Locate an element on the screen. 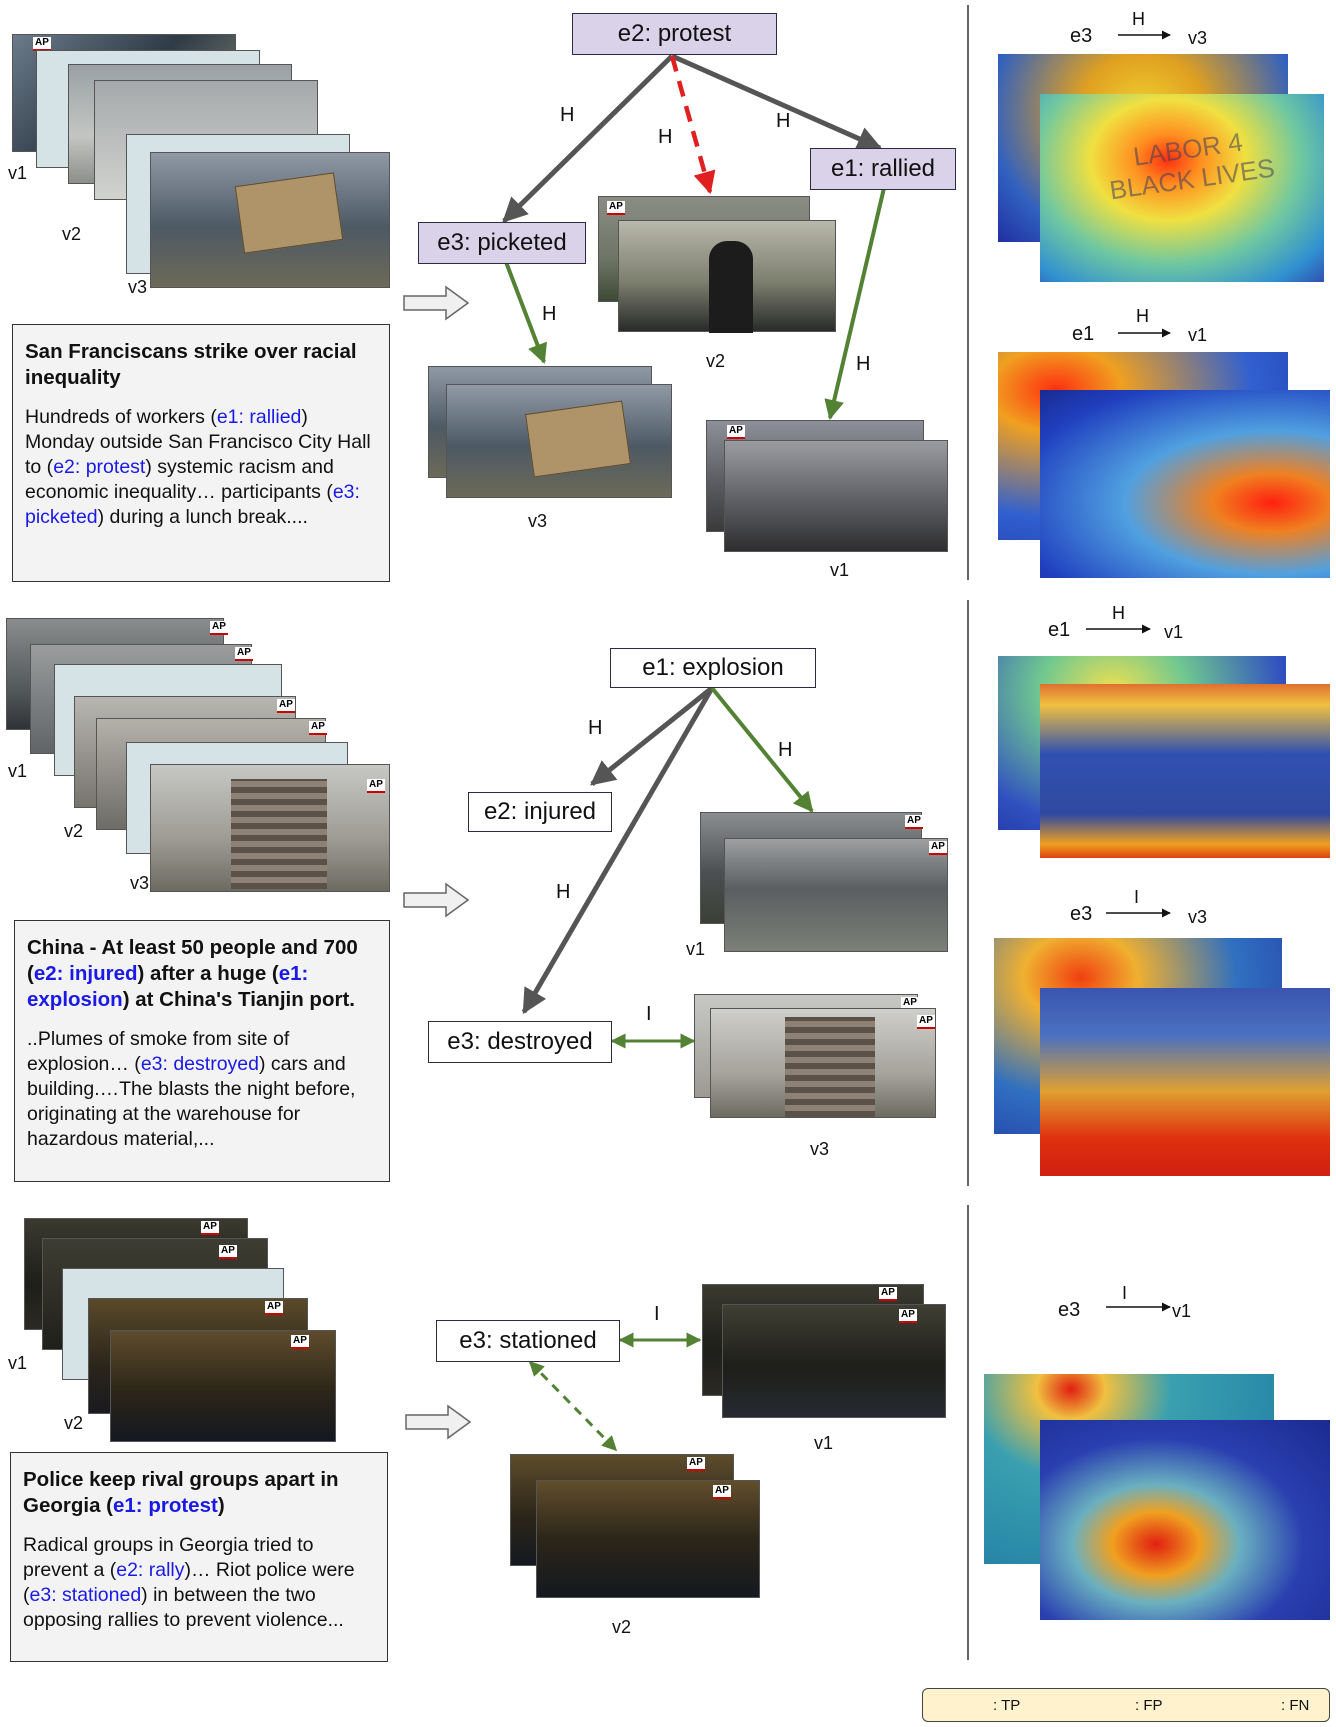  edge-picketed-v3 is located at coordinates (525, 312).